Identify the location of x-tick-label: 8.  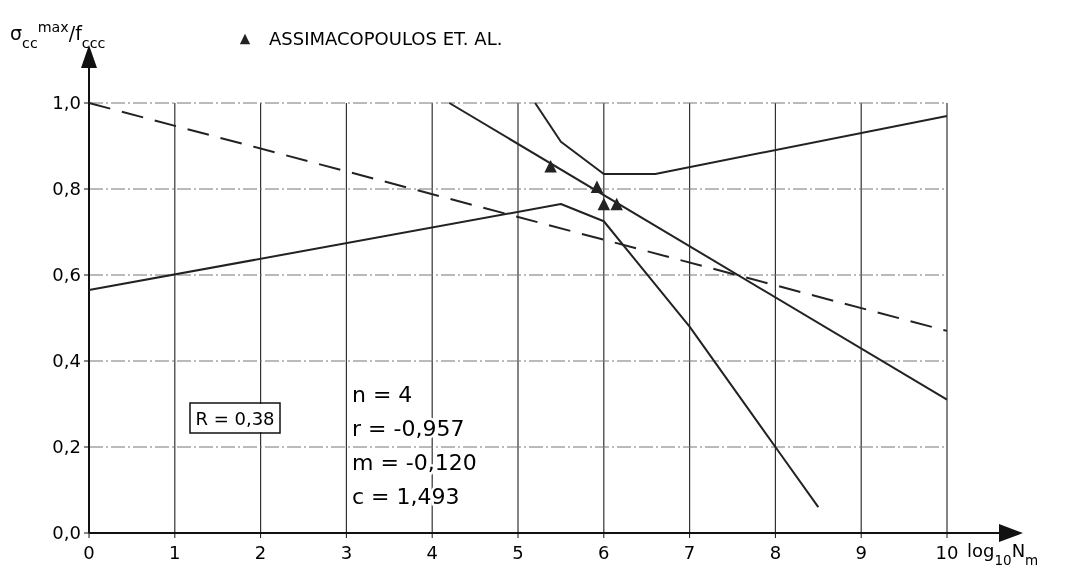
(775, 552).